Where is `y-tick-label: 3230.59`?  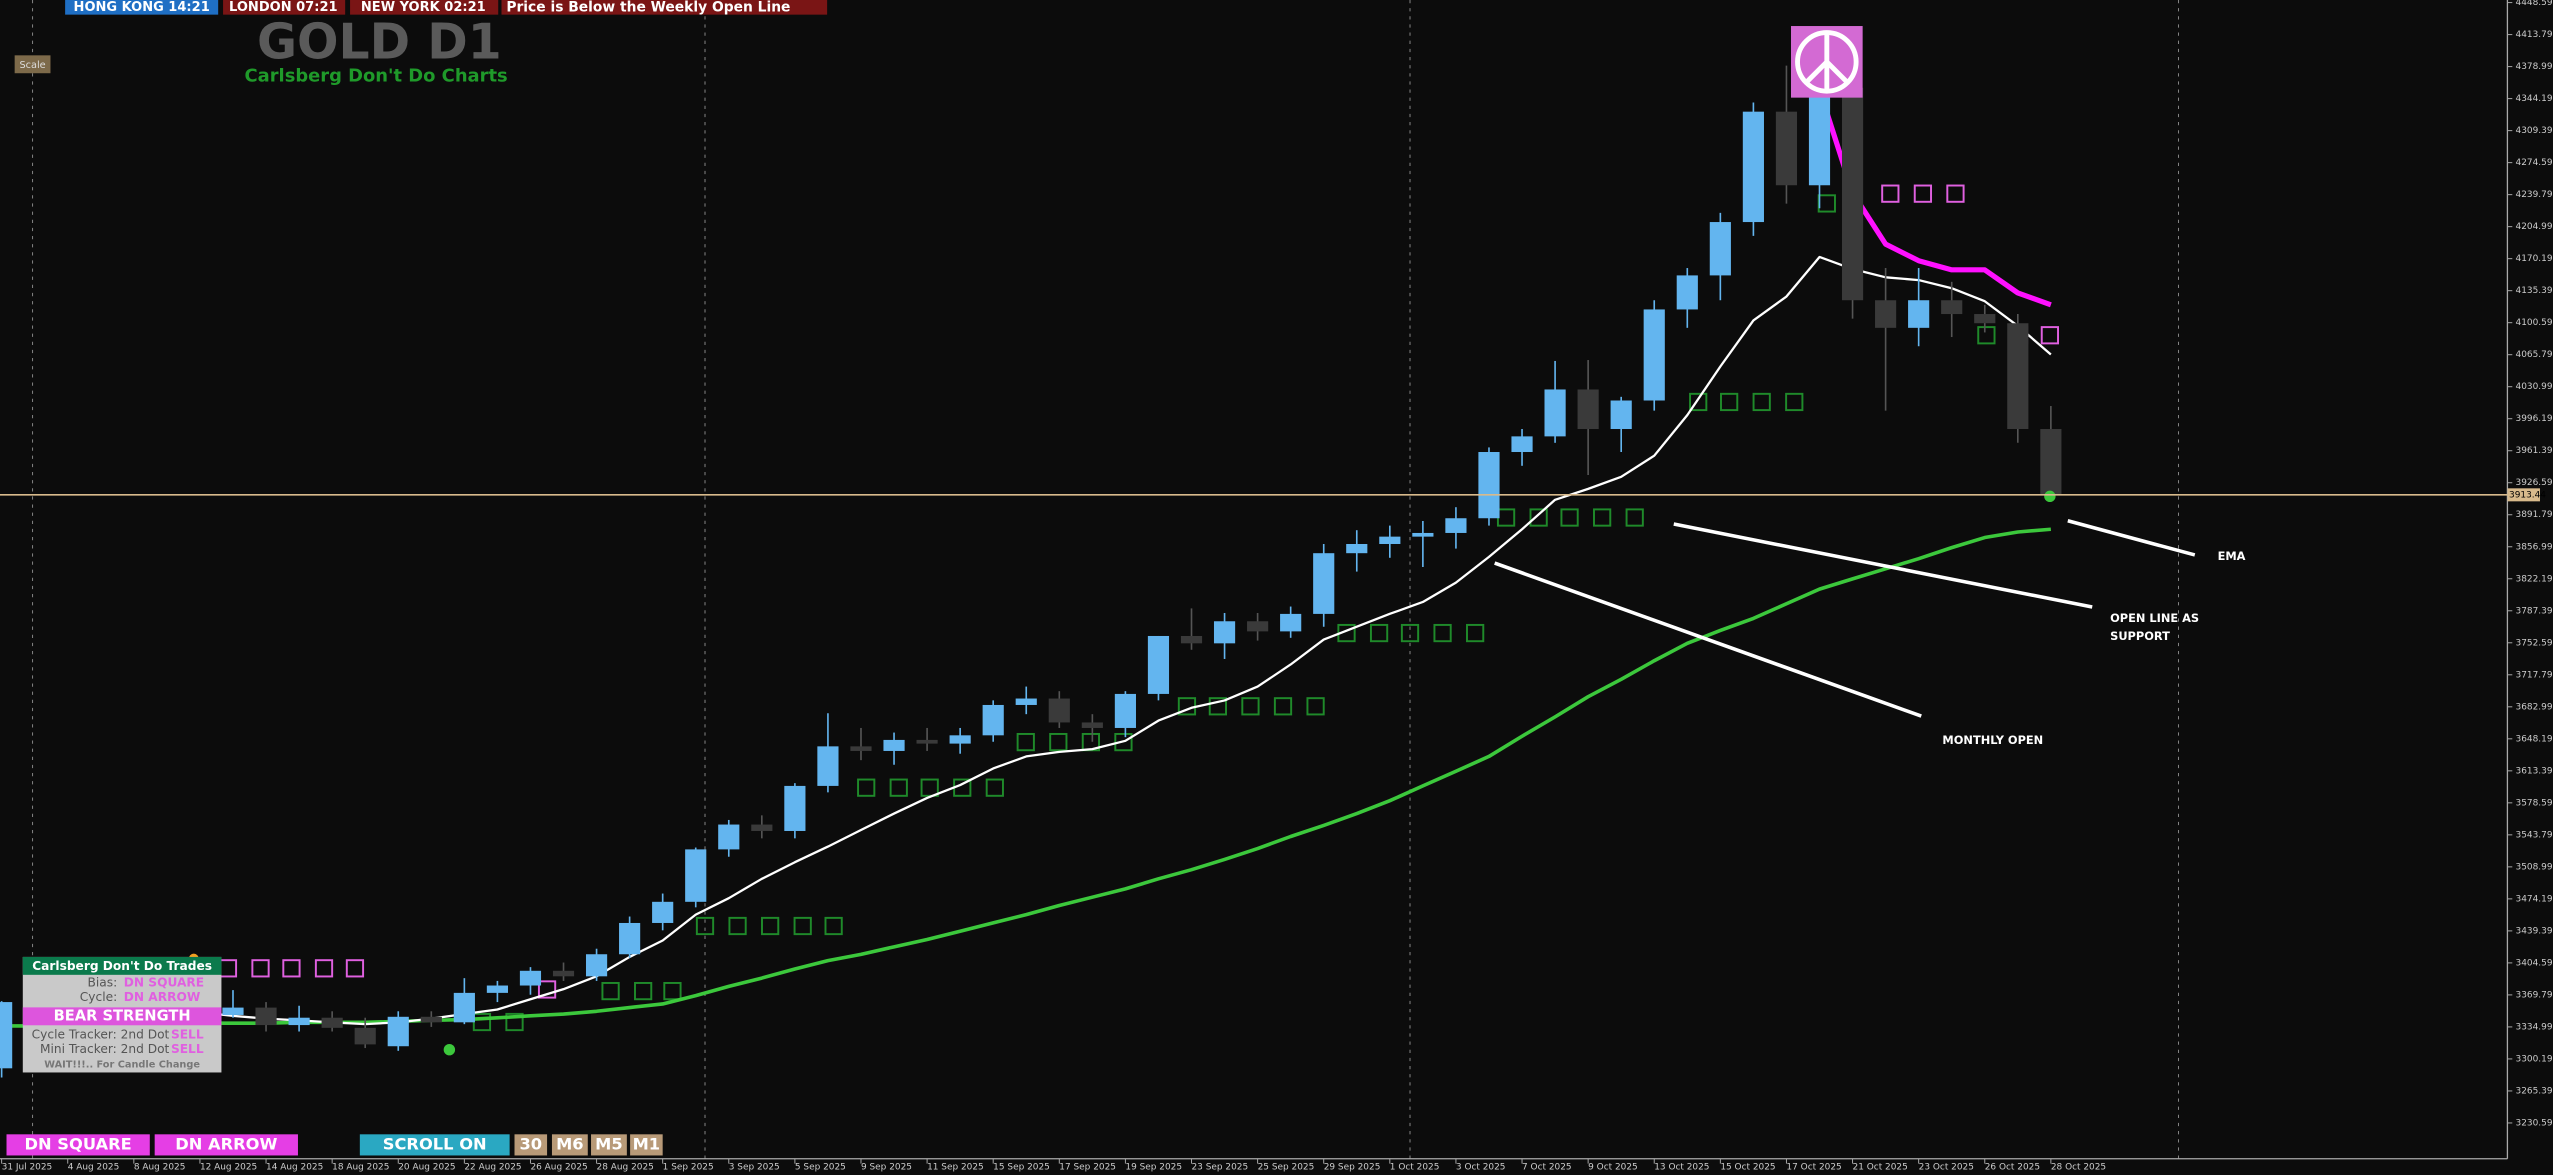 y-tick-label: 3230.59 is located at coordinates (2534, 1123).